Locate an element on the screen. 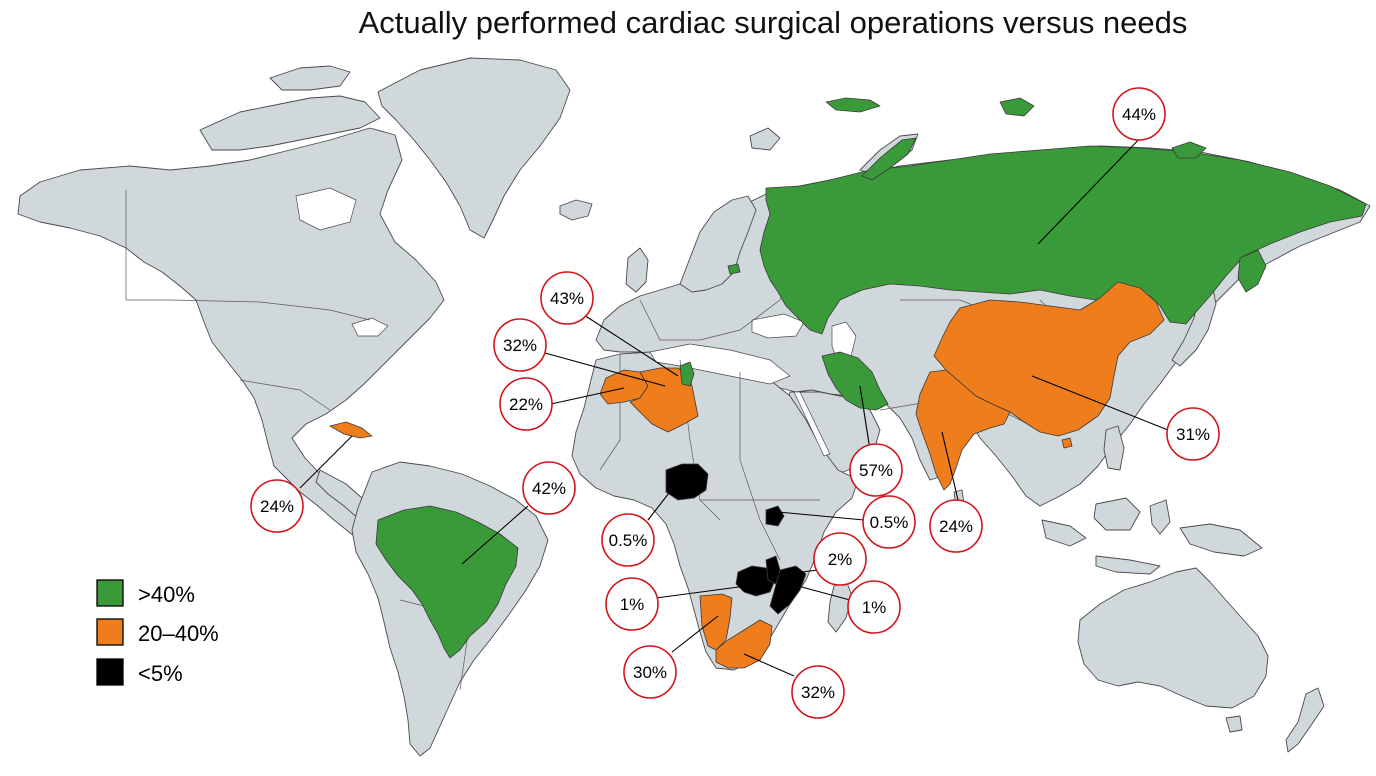 Image resolution: width=1376 pixels, height=776 pixels. legend-item-mid: 20–40% is located at coordinates (157, 632).